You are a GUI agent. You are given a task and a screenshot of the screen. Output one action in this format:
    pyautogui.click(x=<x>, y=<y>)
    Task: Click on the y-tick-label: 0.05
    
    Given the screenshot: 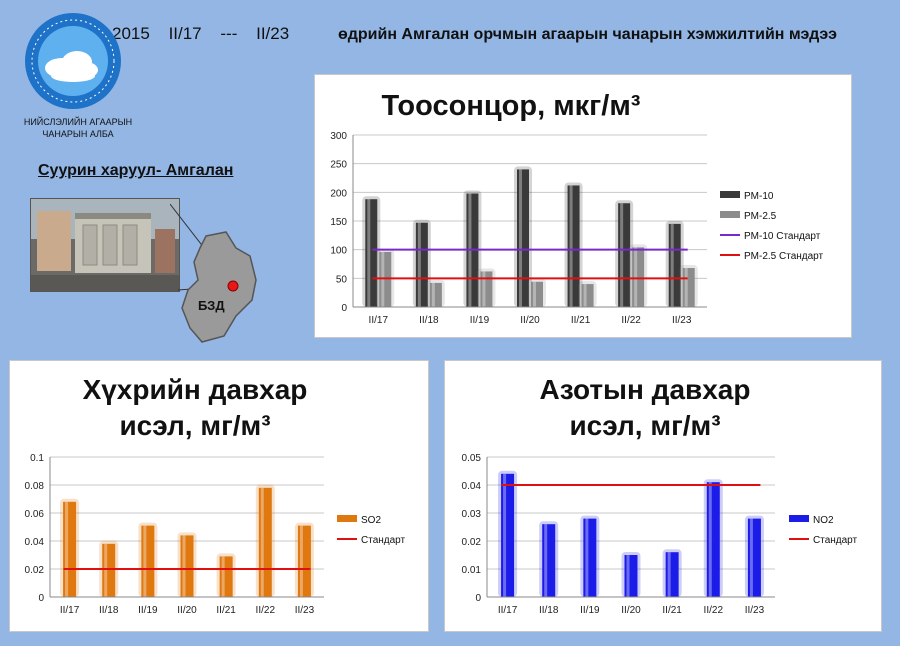 What is the action you would take?
    pyautogui.click(x=472, y=458)
    